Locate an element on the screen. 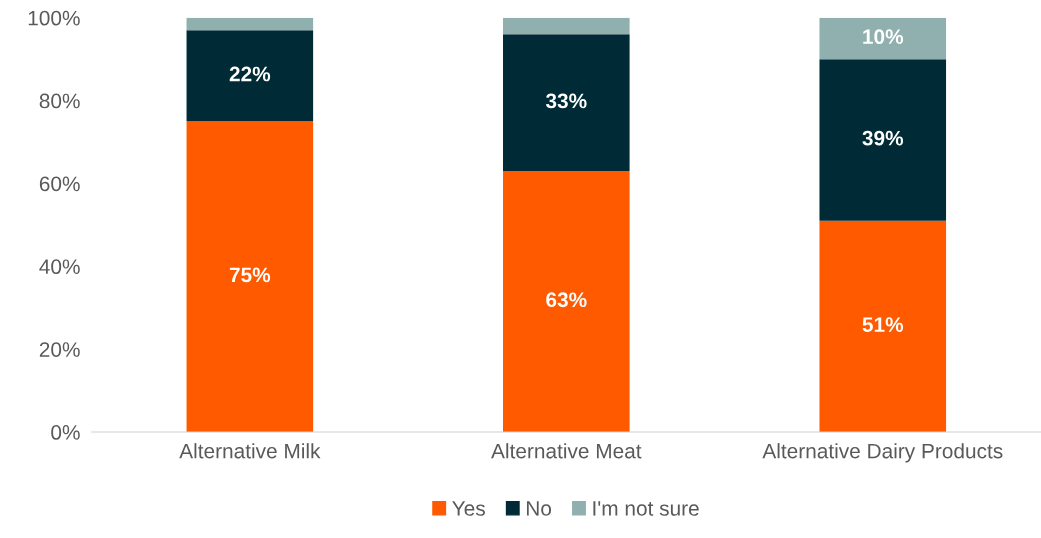 This screenshot has height=538, width=1041. x-tick-label: Alternative Dairy Products is located at coordinates (882, 453).